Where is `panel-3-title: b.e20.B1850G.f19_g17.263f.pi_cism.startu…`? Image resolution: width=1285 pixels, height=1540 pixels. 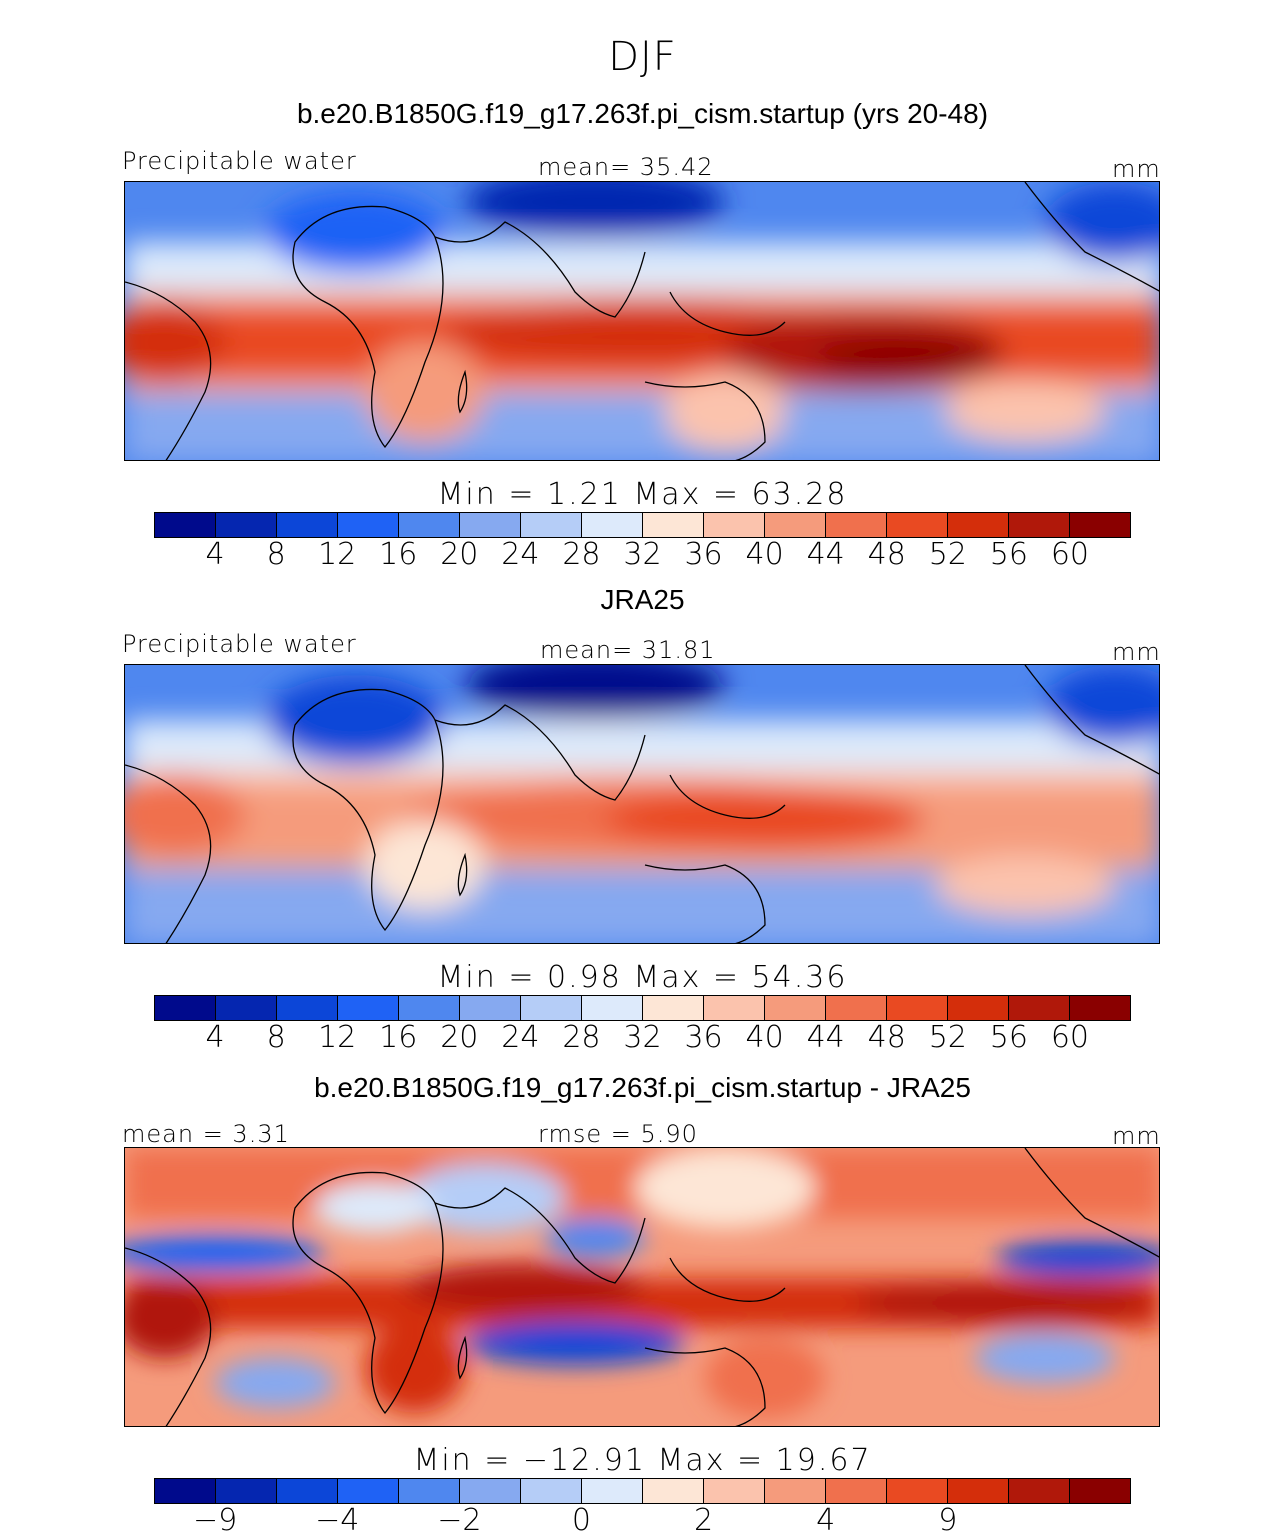
panel-3-title: b.e20.B1850G.f19_g17.263f.pi_cism.startu… is located at coordinates (642, 1087).